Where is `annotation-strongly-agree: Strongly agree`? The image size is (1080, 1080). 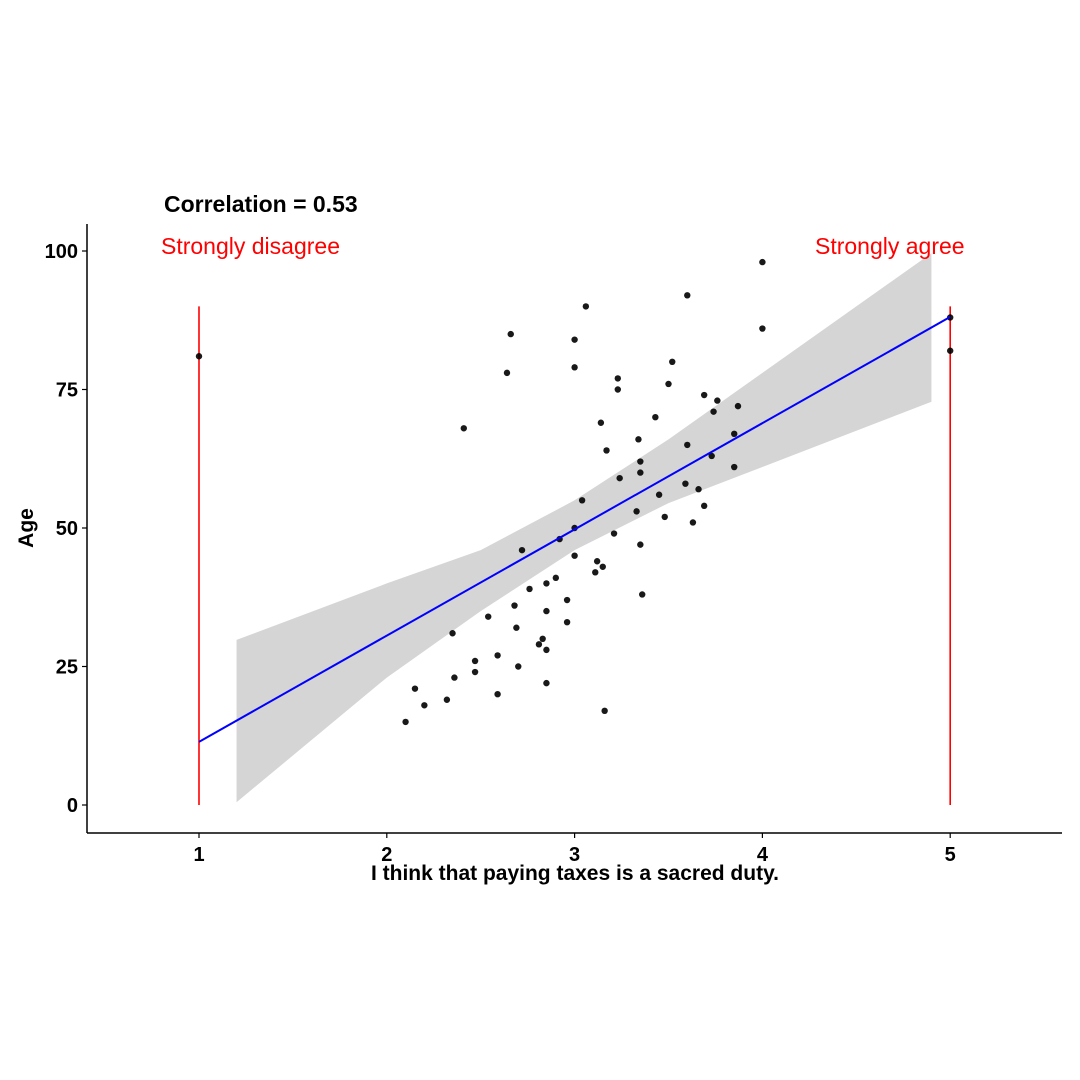 annotation-strongly-agree: Strongly agree is located at coordinates (890, 246).